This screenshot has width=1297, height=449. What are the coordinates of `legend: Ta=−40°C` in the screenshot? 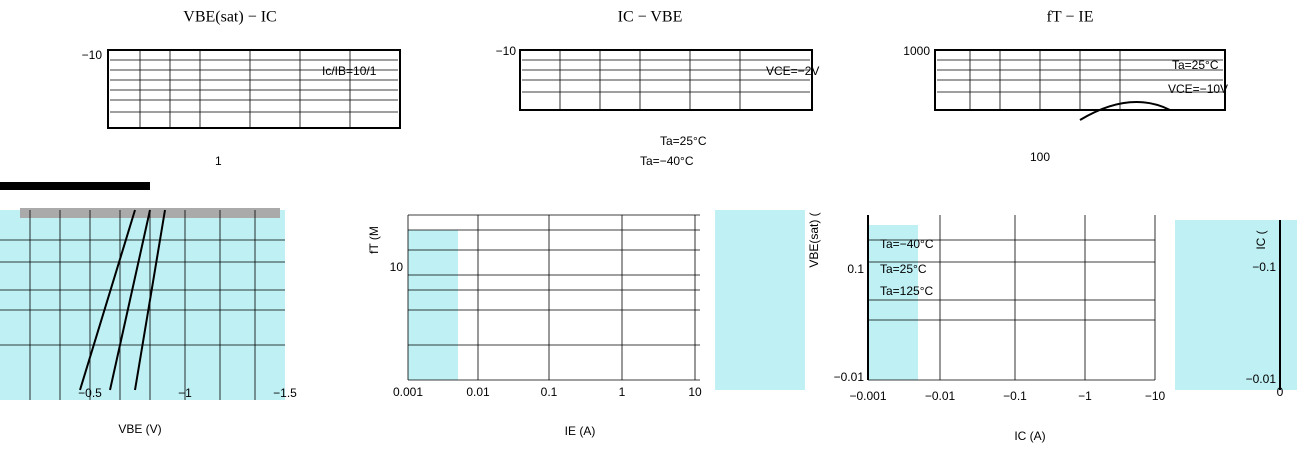 It's located at (907, 244).